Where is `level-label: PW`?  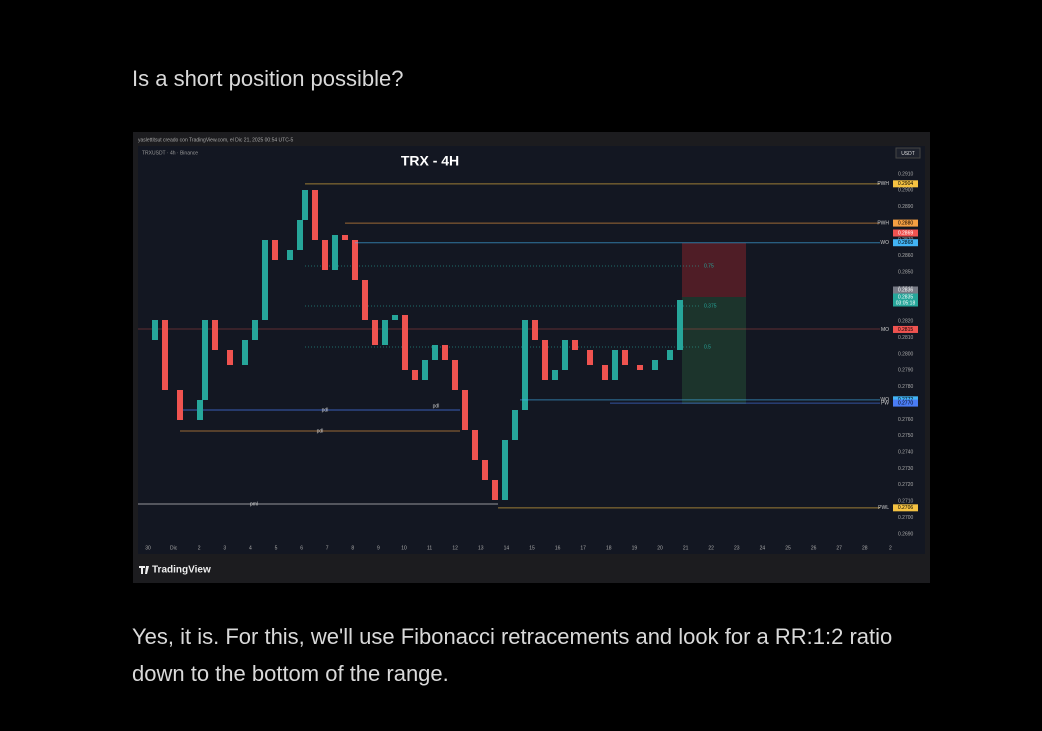
level-label: PW is located at coordinates (885, 403).